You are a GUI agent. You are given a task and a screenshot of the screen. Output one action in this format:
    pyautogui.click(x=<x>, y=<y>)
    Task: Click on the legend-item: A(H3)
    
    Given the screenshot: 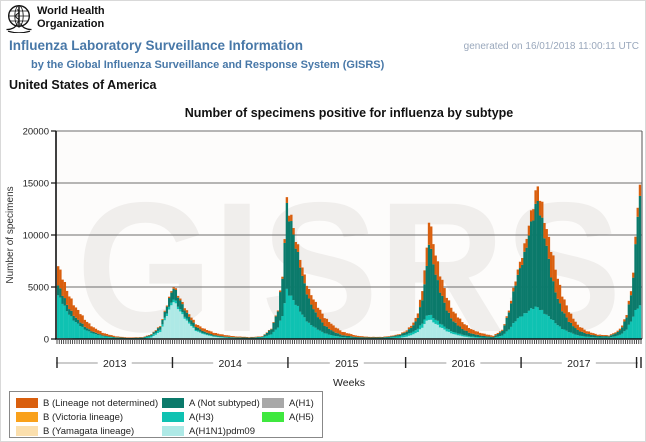 What is the action you would take?
    pyautogui.click(x=188, y=417)
    